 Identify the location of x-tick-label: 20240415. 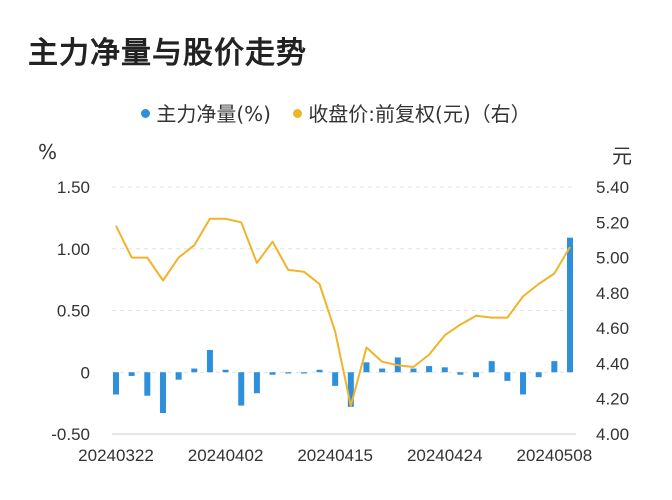
(335, 455).